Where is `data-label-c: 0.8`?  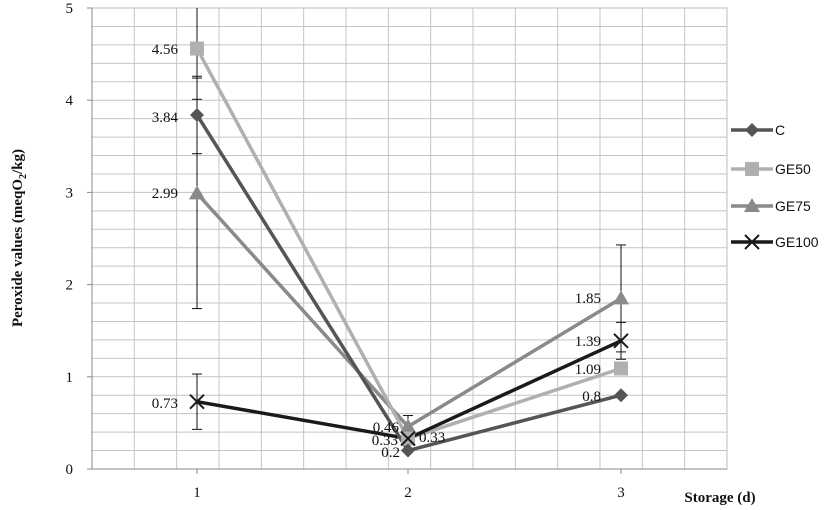 data-label-c: 0.8 is located at coordinates (591, 397).